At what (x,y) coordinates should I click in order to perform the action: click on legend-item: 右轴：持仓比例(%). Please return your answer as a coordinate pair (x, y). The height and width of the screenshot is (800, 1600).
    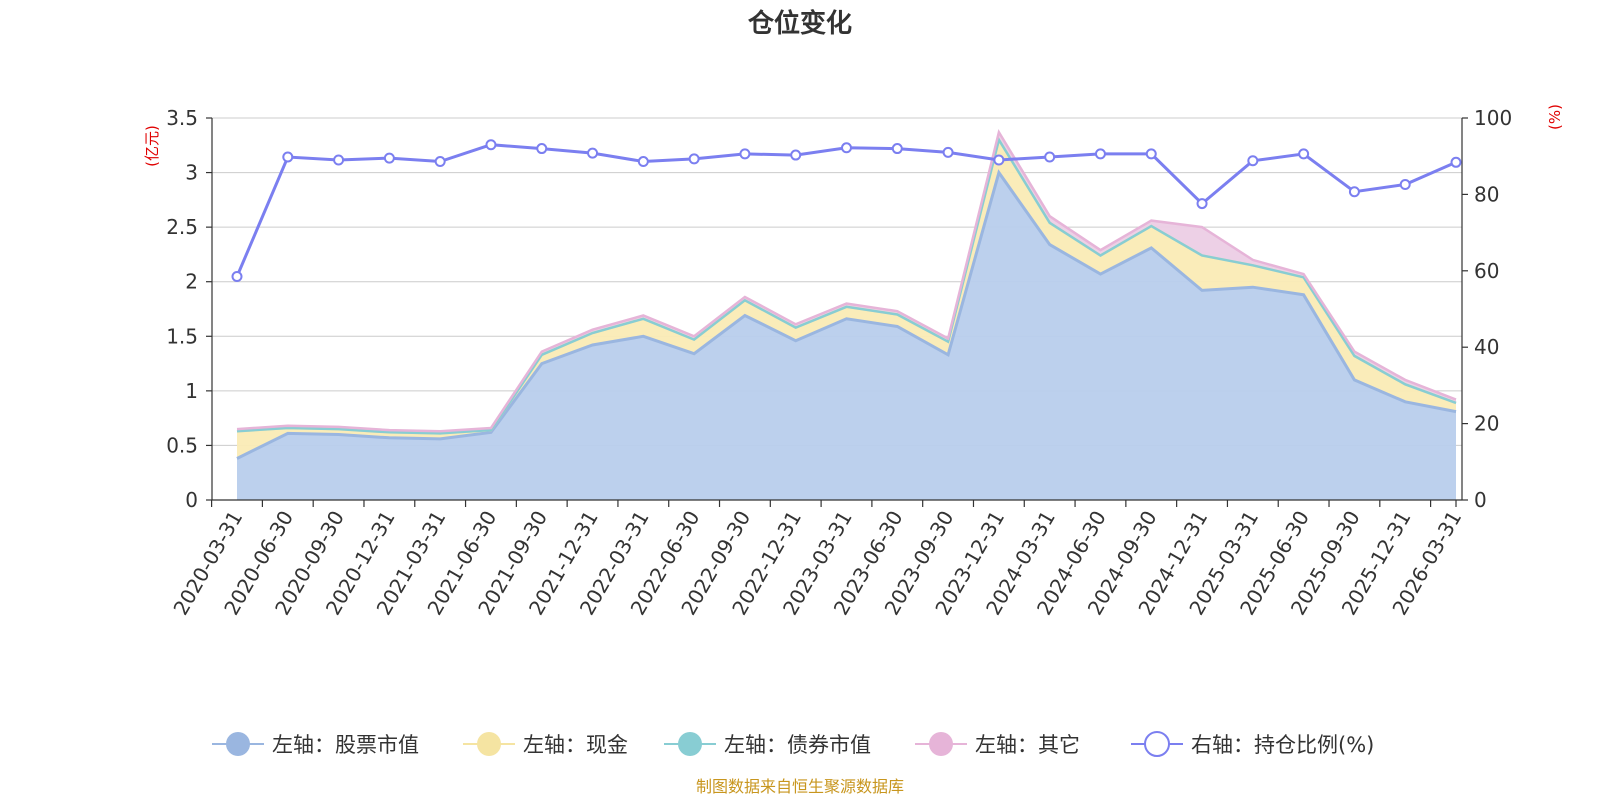
    Looking at the image, I should click on (1252, 744).